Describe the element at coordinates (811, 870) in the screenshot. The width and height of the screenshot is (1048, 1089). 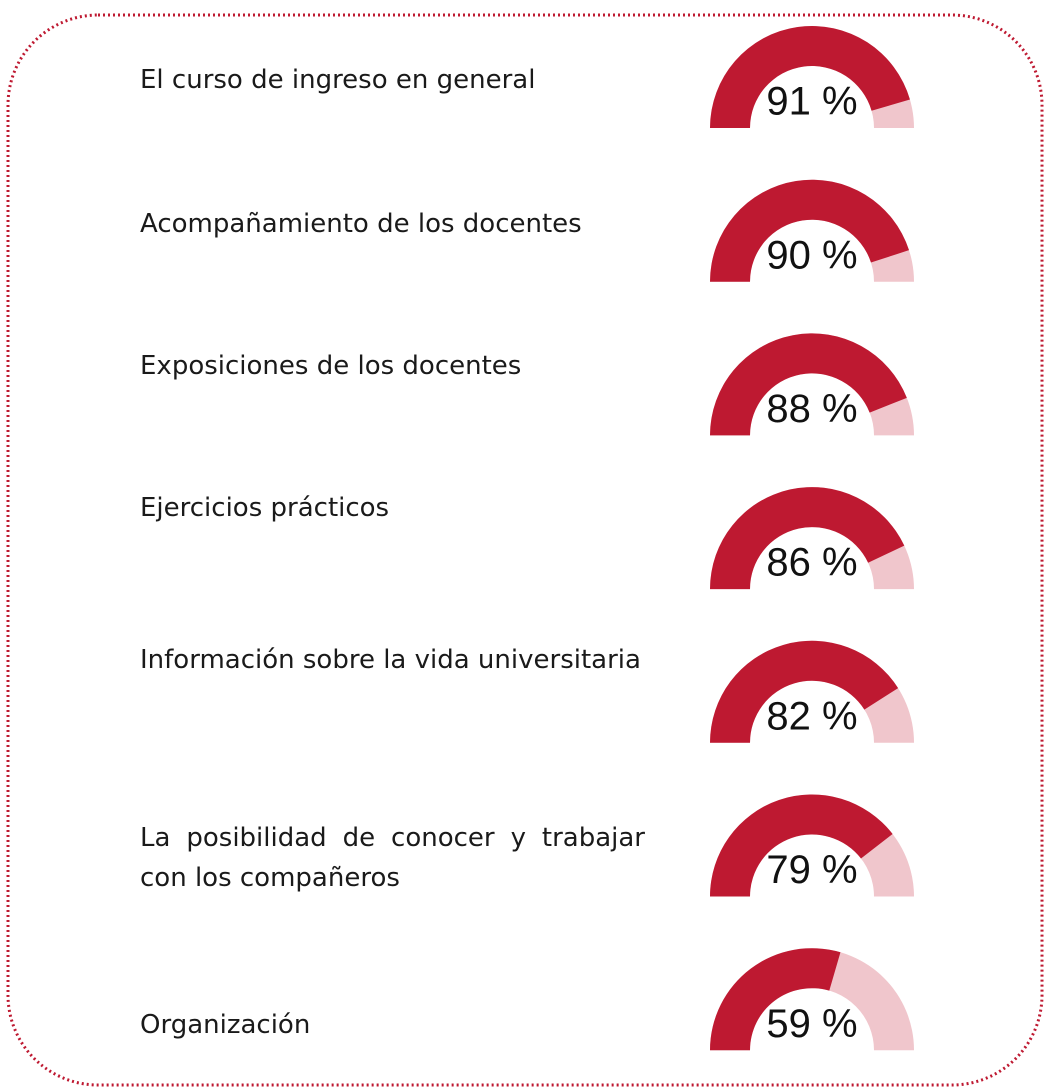
I see `gauge-percent: 79 %` at that location.